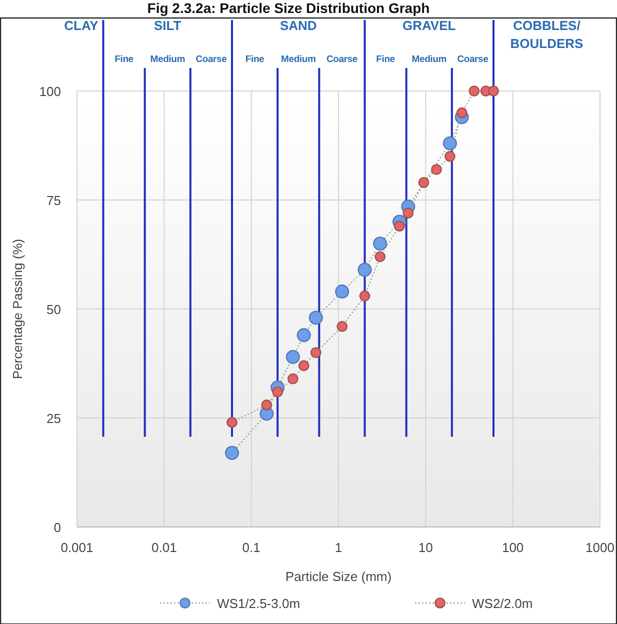  What do you see at coordinates (338, 576) in the screenshot?
I see `x-axis-title: Particle Size (mm)` at bounding box center [338, 576].